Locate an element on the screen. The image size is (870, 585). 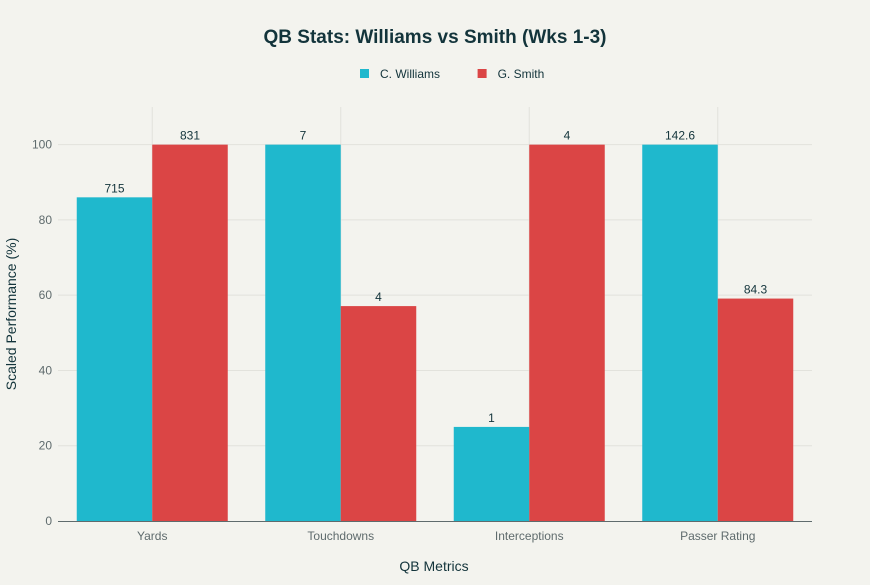
data-label: 831 is located at coordinates (190, 136).